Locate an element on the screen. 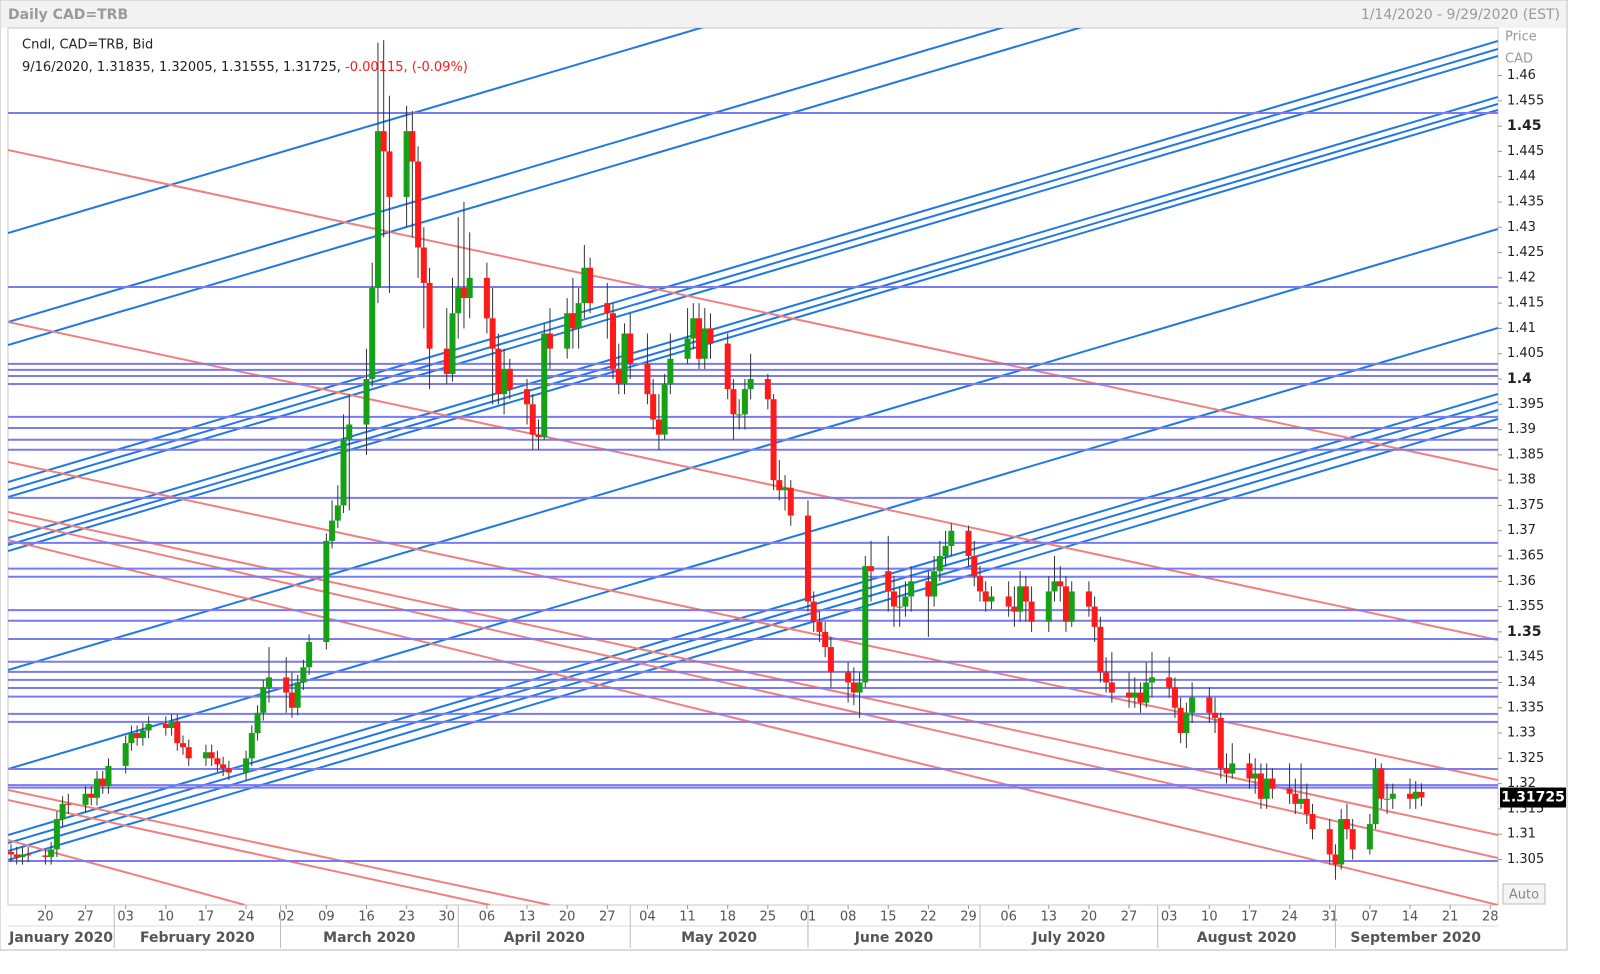  title-bar is located at coordinates (783, 14).